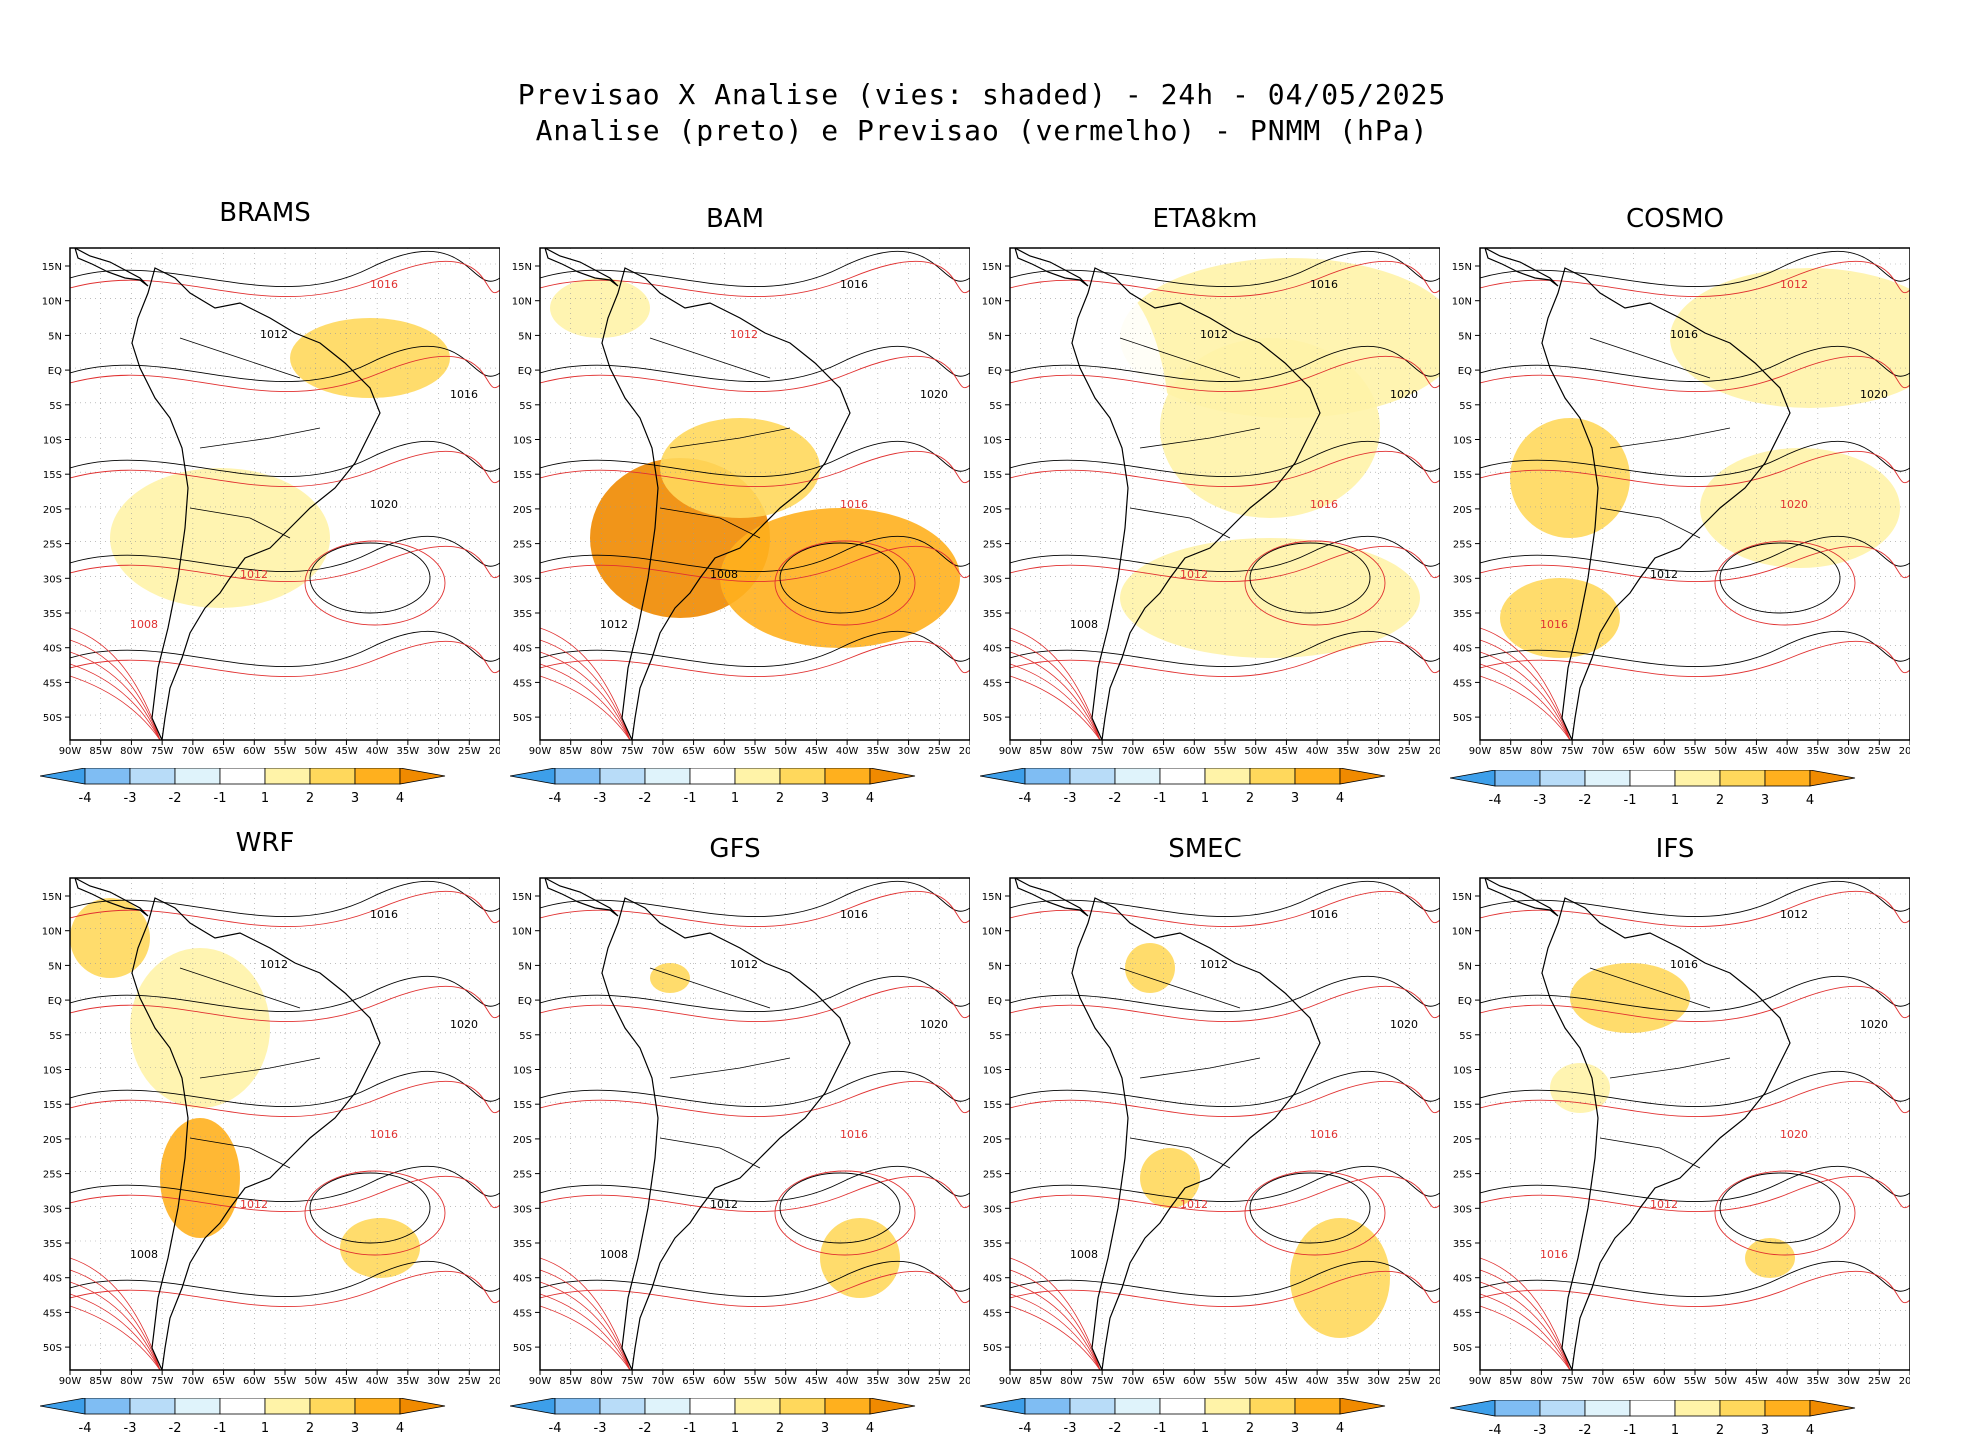  I want to click on panel-title: IFS, so click(1675, 849).